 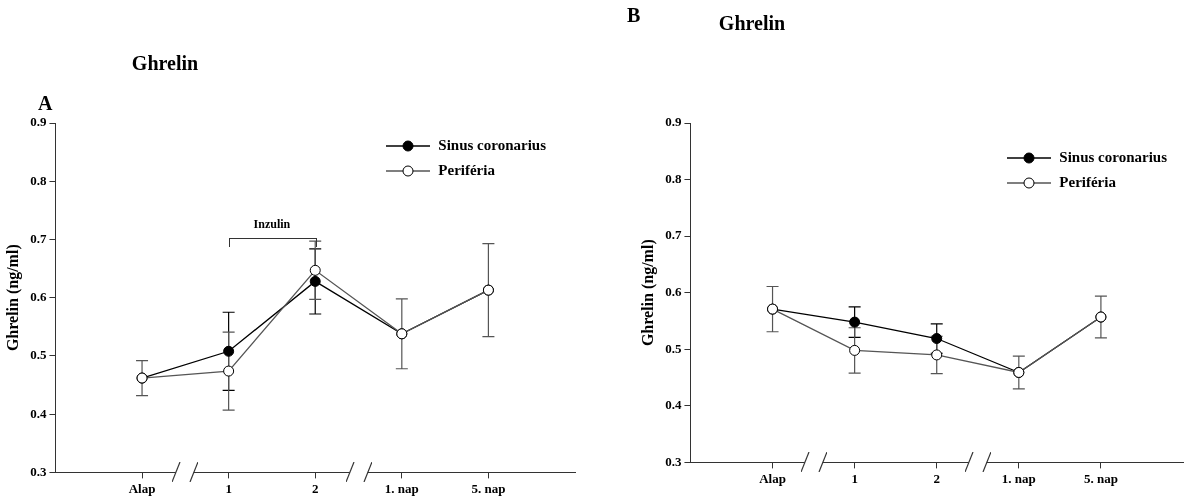 What do you see at coordinates (272, 225) in the screenshot?
I see `annotation: Inzulin` at bounding box center [272, 225].